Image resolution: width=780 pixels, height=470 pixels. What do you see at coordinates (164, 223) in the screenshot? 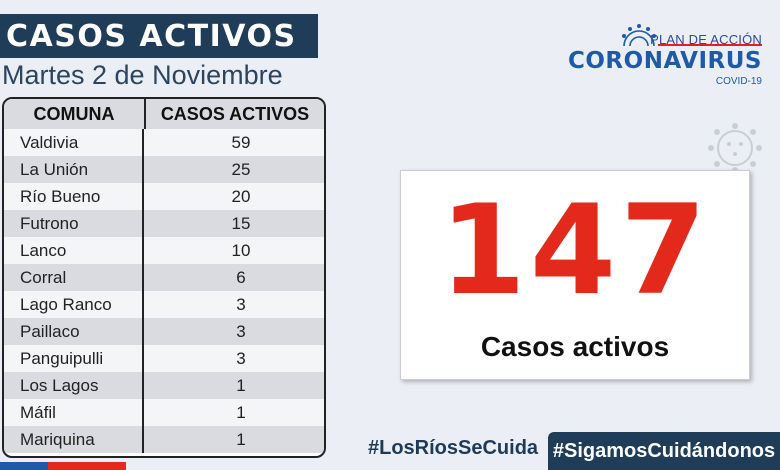
I see `table-row: Futrono 15` at bounding box center [164, 223].